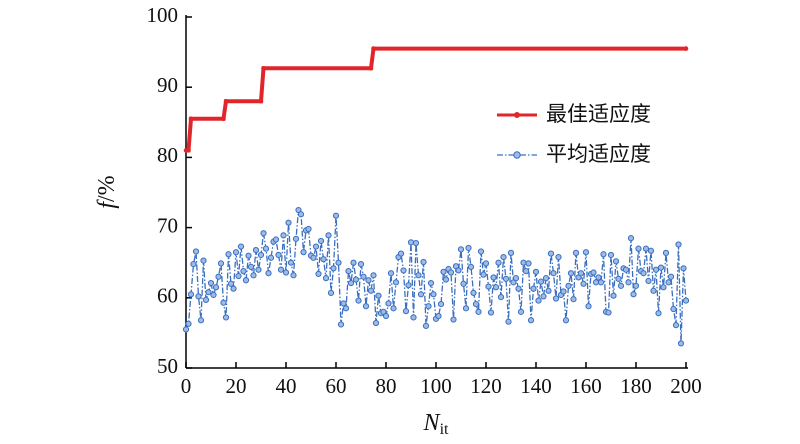  I want to click on x-tick-label: 180, so click(636, 386).